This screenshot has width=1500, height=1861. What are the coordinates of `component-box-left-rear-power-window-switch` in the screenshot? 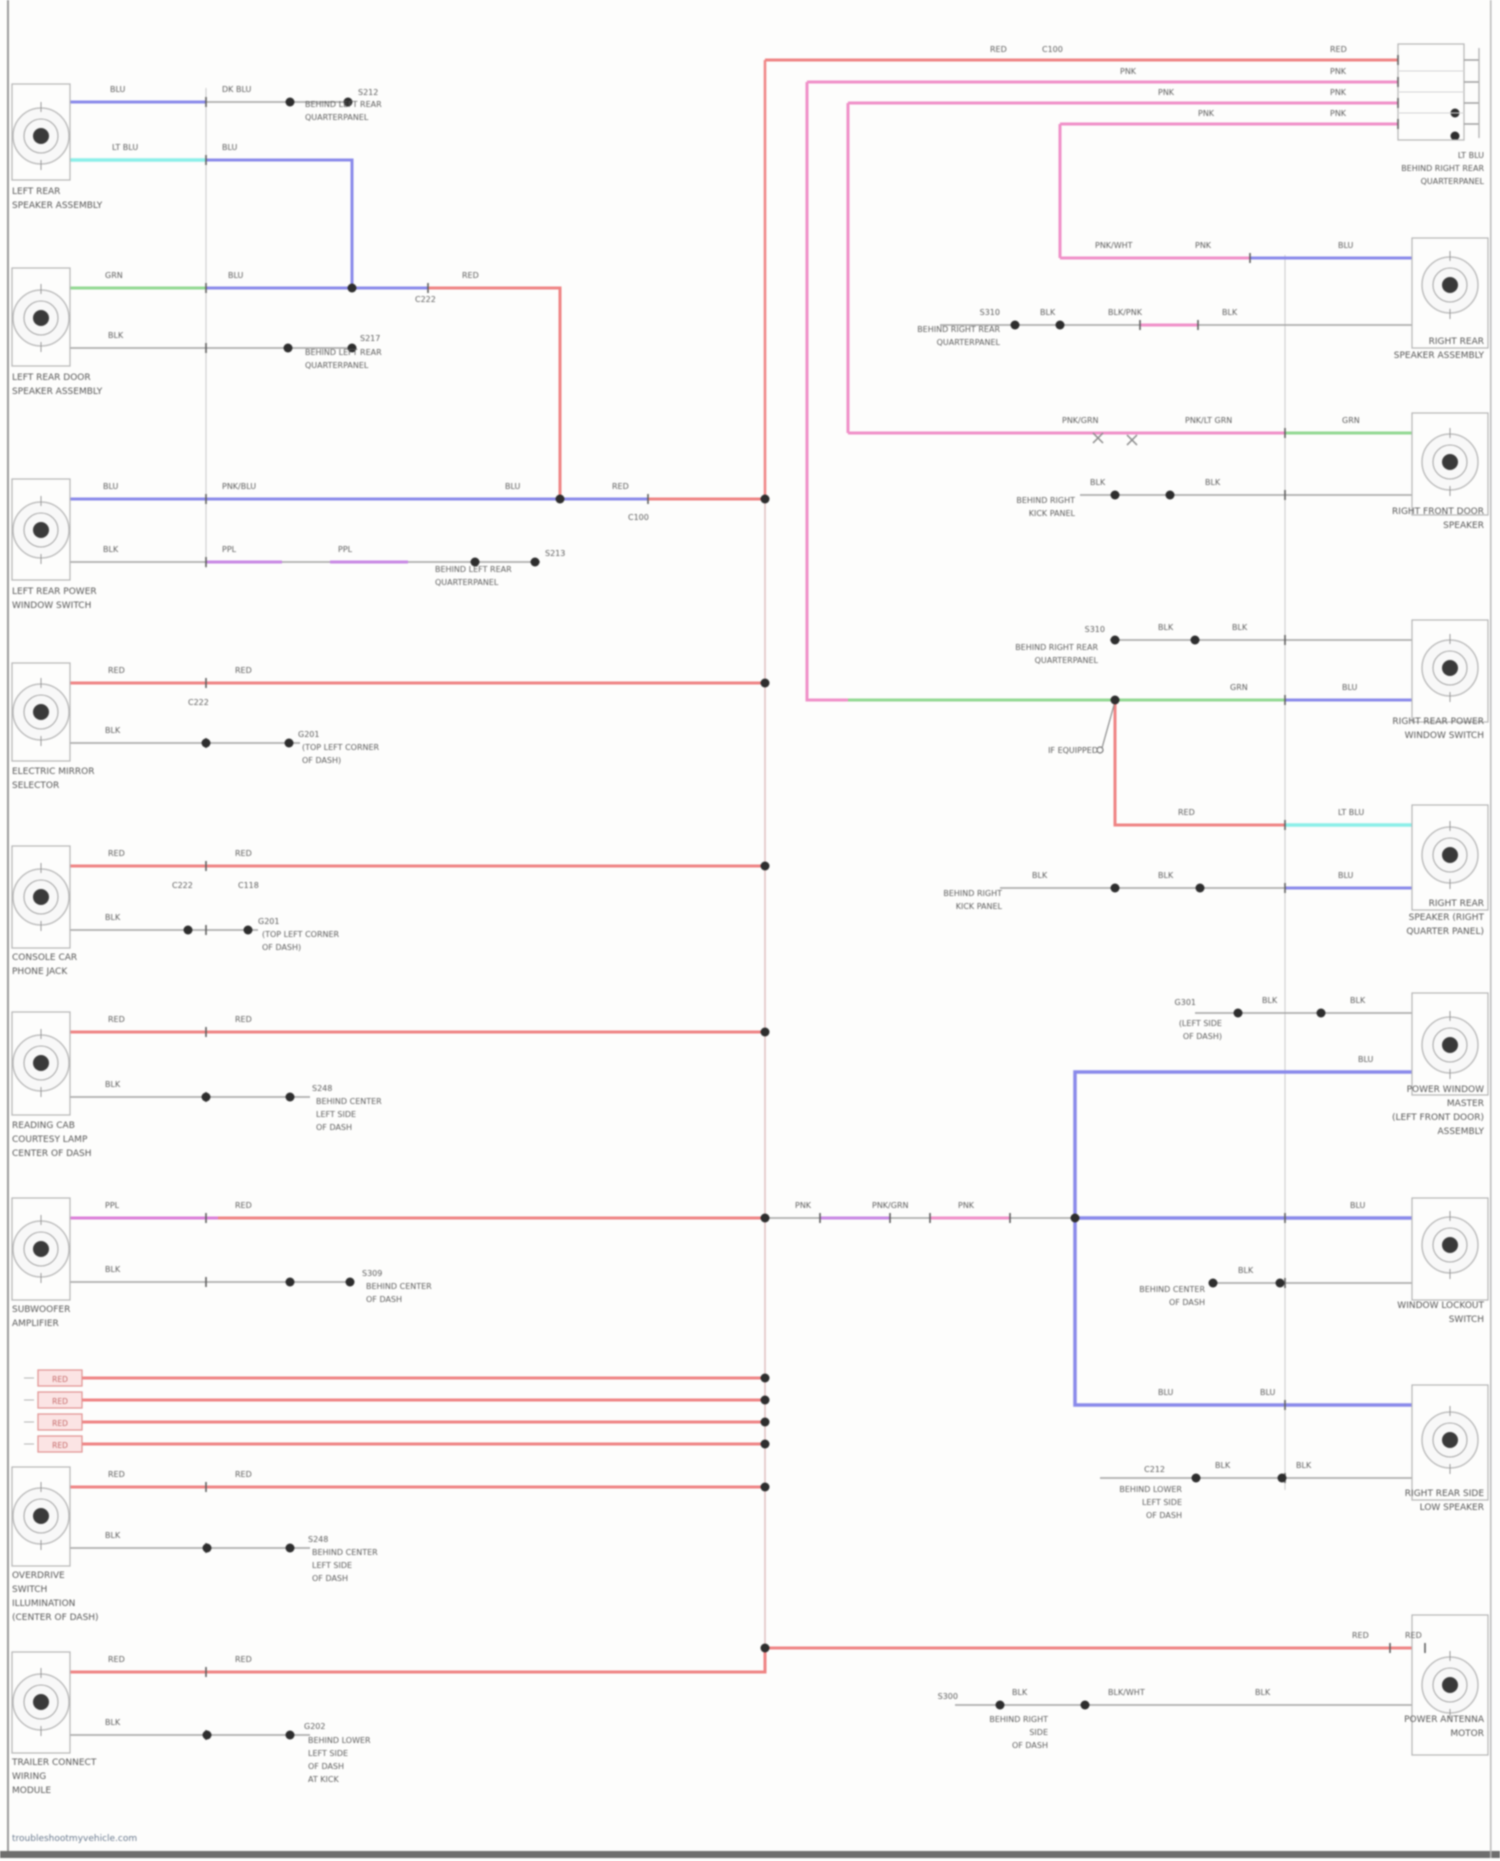 It's located at (41, 529).